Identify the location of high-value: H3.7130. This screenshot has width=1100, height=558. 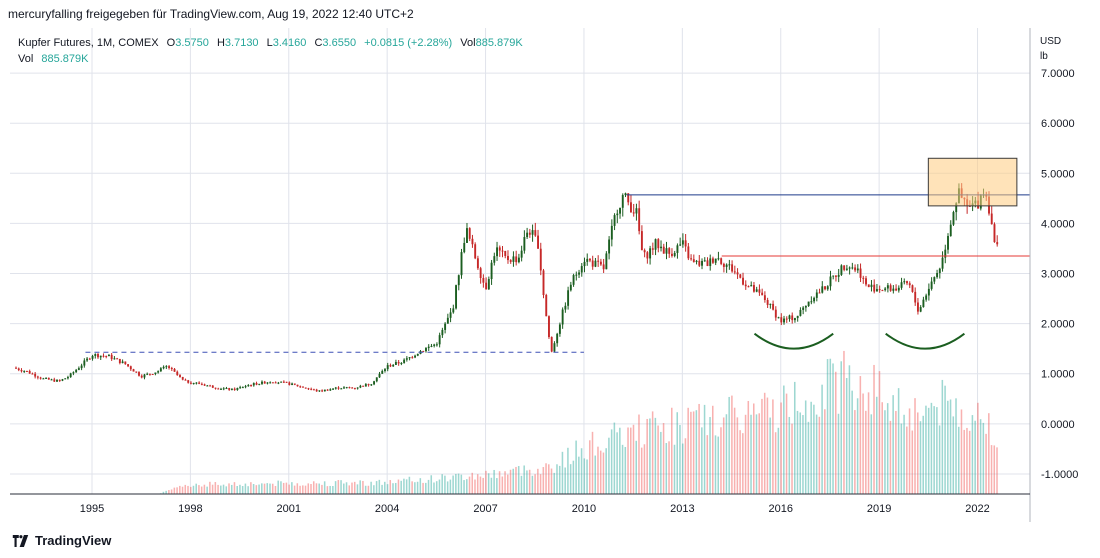
(237, 43).